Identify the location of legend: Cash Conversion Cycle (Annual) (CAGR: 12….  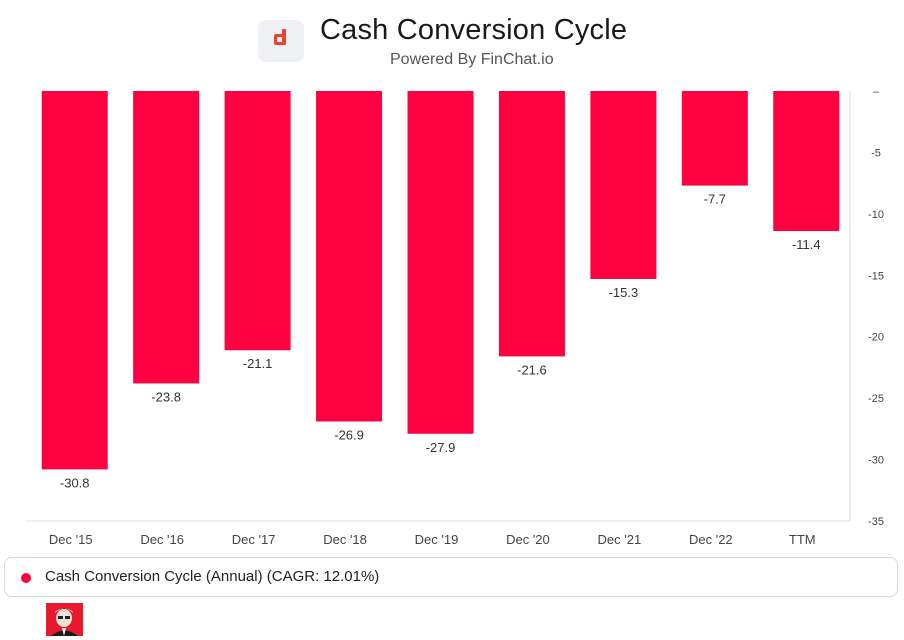
(451, 577).